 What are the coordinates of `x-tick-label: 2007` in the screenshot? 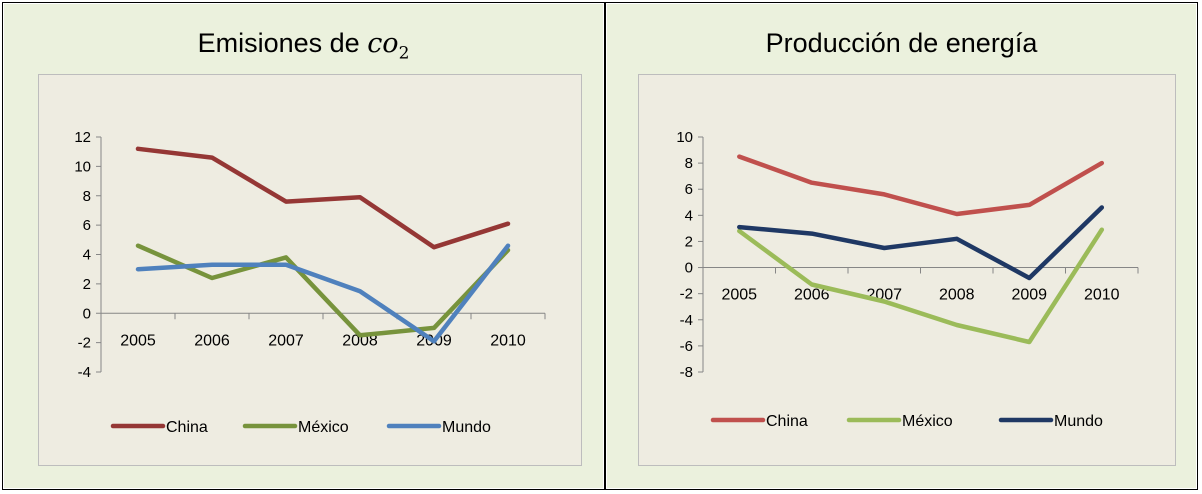 It's located at (286, 340).